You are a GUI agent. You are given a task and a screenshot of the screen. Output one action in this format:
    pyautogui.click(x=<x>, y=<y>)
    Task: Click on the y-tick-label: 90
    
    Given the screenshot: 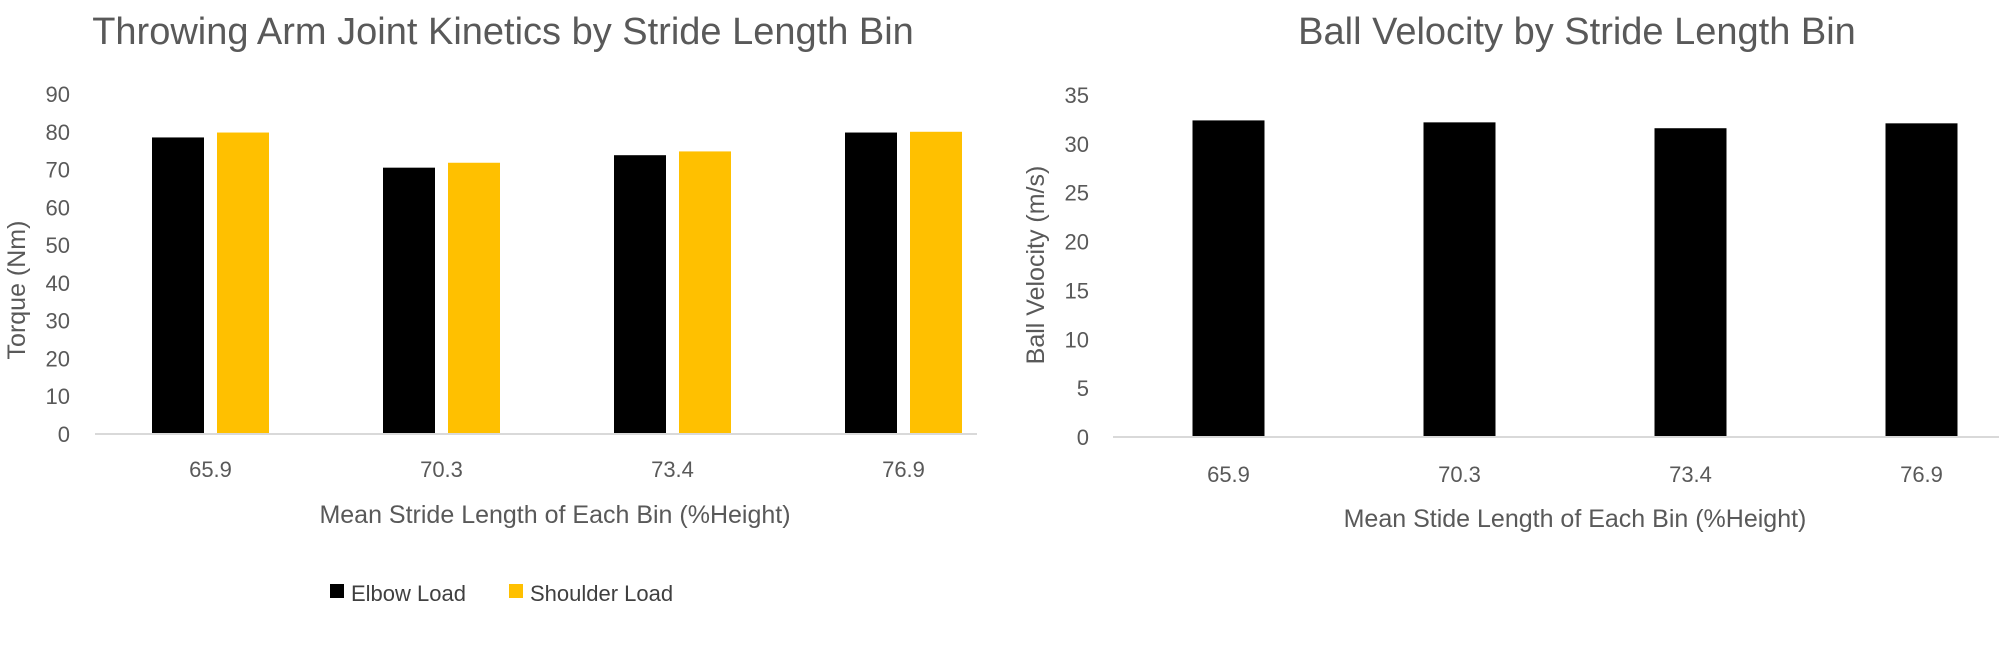 What is the action you would take?
    pyautogui.click(x=58, y=94)
    